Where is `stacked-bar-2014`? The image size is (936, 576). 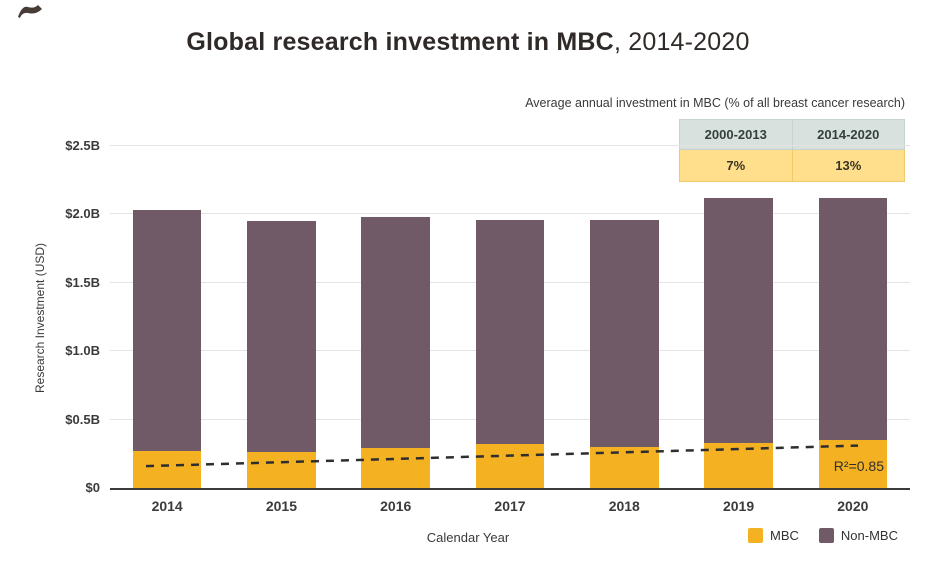
stacked-bar-2014 is located at coordinates (167, 349).